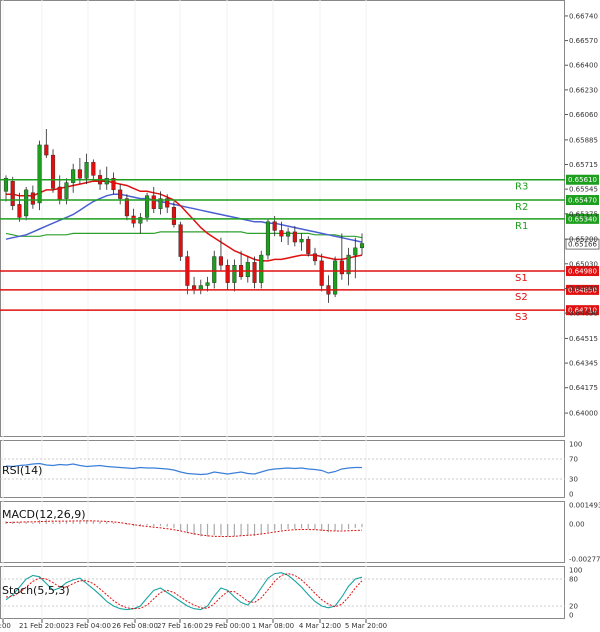 This screenshot has height=632, width=600. Describe the element at coordinates (582, 245) in the screenshot. I see `current-price: 0.65166` at that location.